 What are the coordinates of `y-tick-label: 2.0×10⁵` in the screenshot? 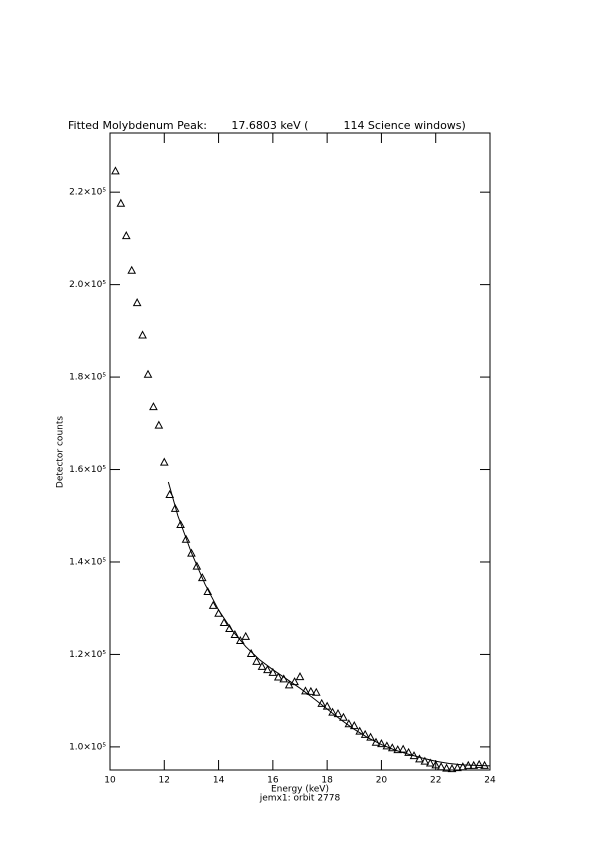 It's located at (87, 285).